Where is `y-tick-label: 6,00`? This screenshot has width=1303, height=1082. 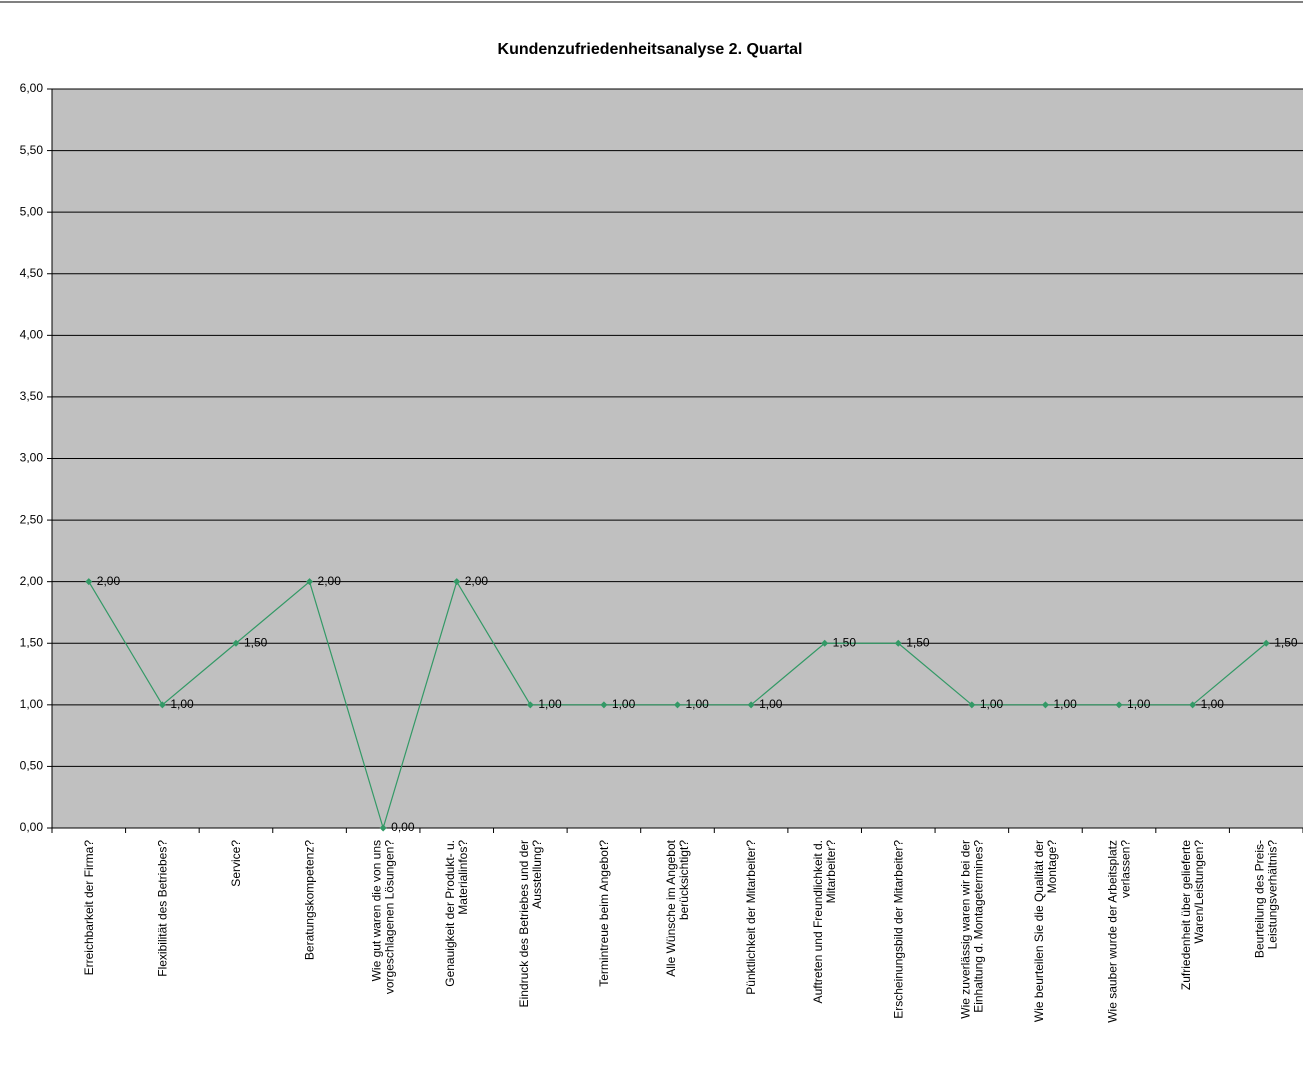
y-tick-label: 6,00 is located at coordinates (32, 88).